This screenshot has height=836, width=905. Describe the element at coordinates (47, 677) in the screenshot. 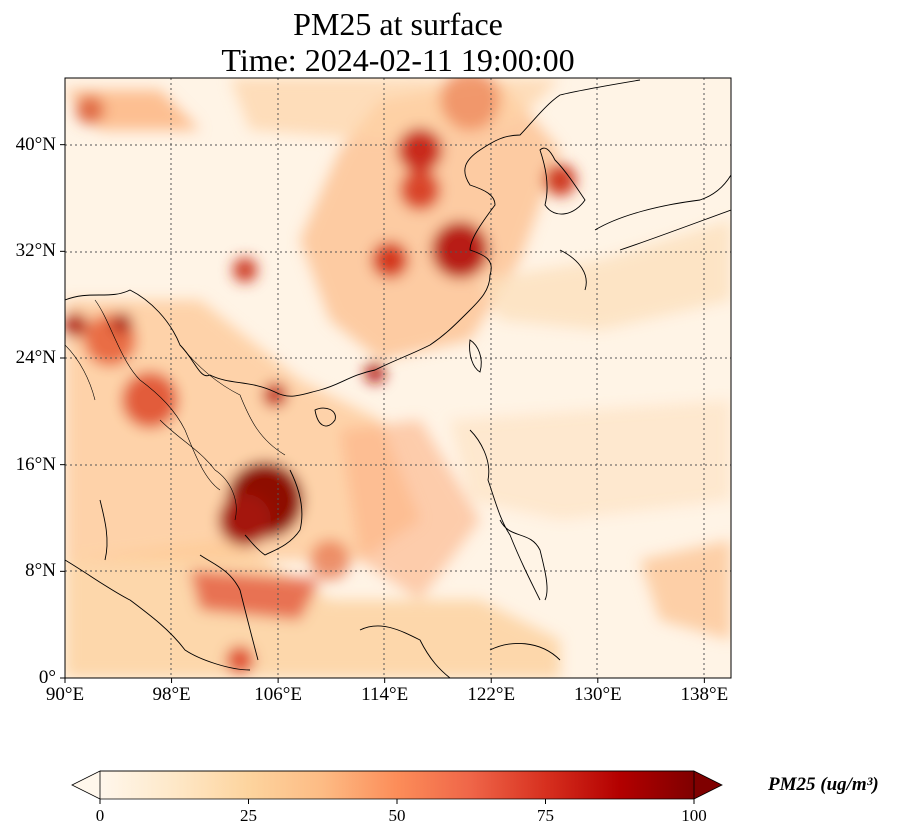

I see `lat-tick-label: 0°` at that location.